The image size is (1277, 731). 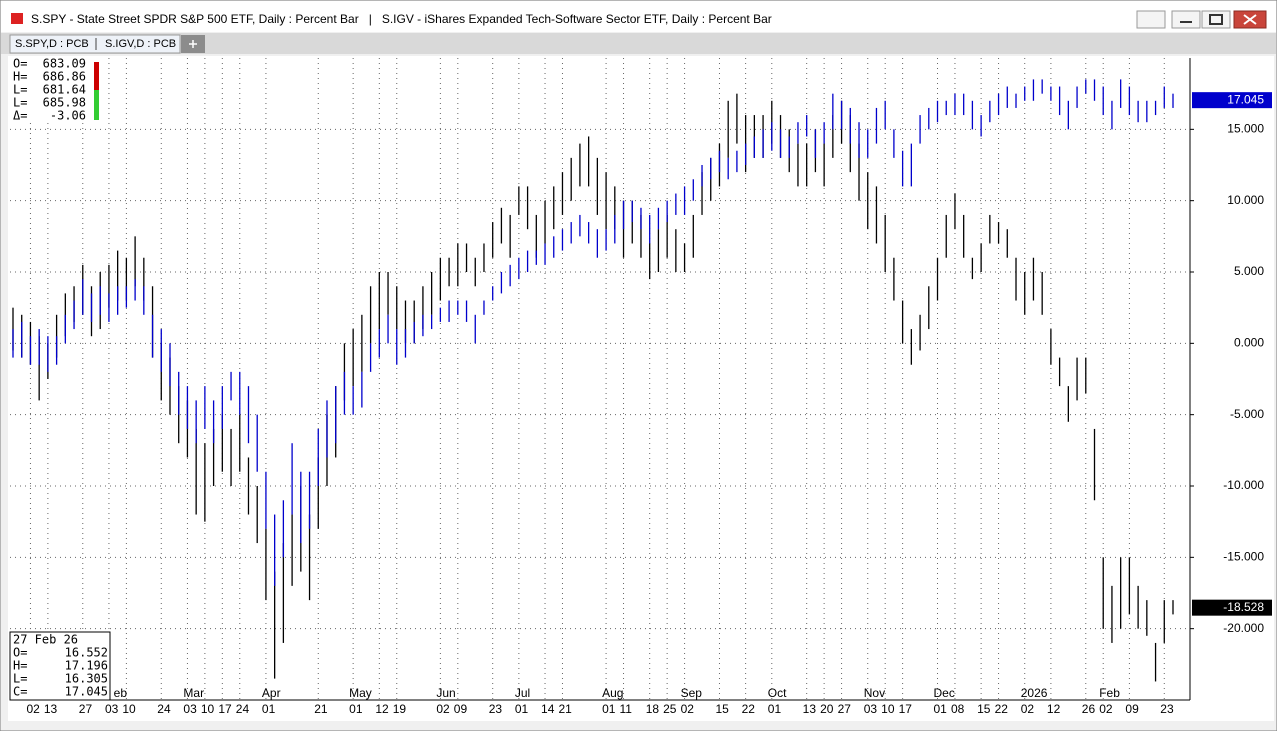 I want to click on x-month-label: Aug, so click(x=612, y=693).